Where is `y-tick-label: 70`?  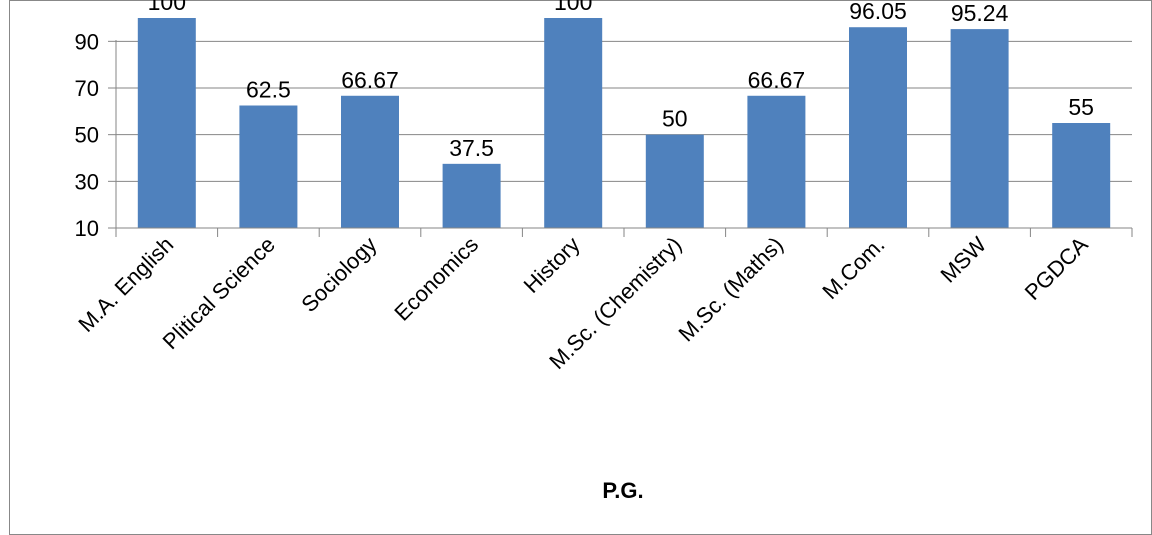 y-tick-label: 70 is located at coordinates (87, 88).